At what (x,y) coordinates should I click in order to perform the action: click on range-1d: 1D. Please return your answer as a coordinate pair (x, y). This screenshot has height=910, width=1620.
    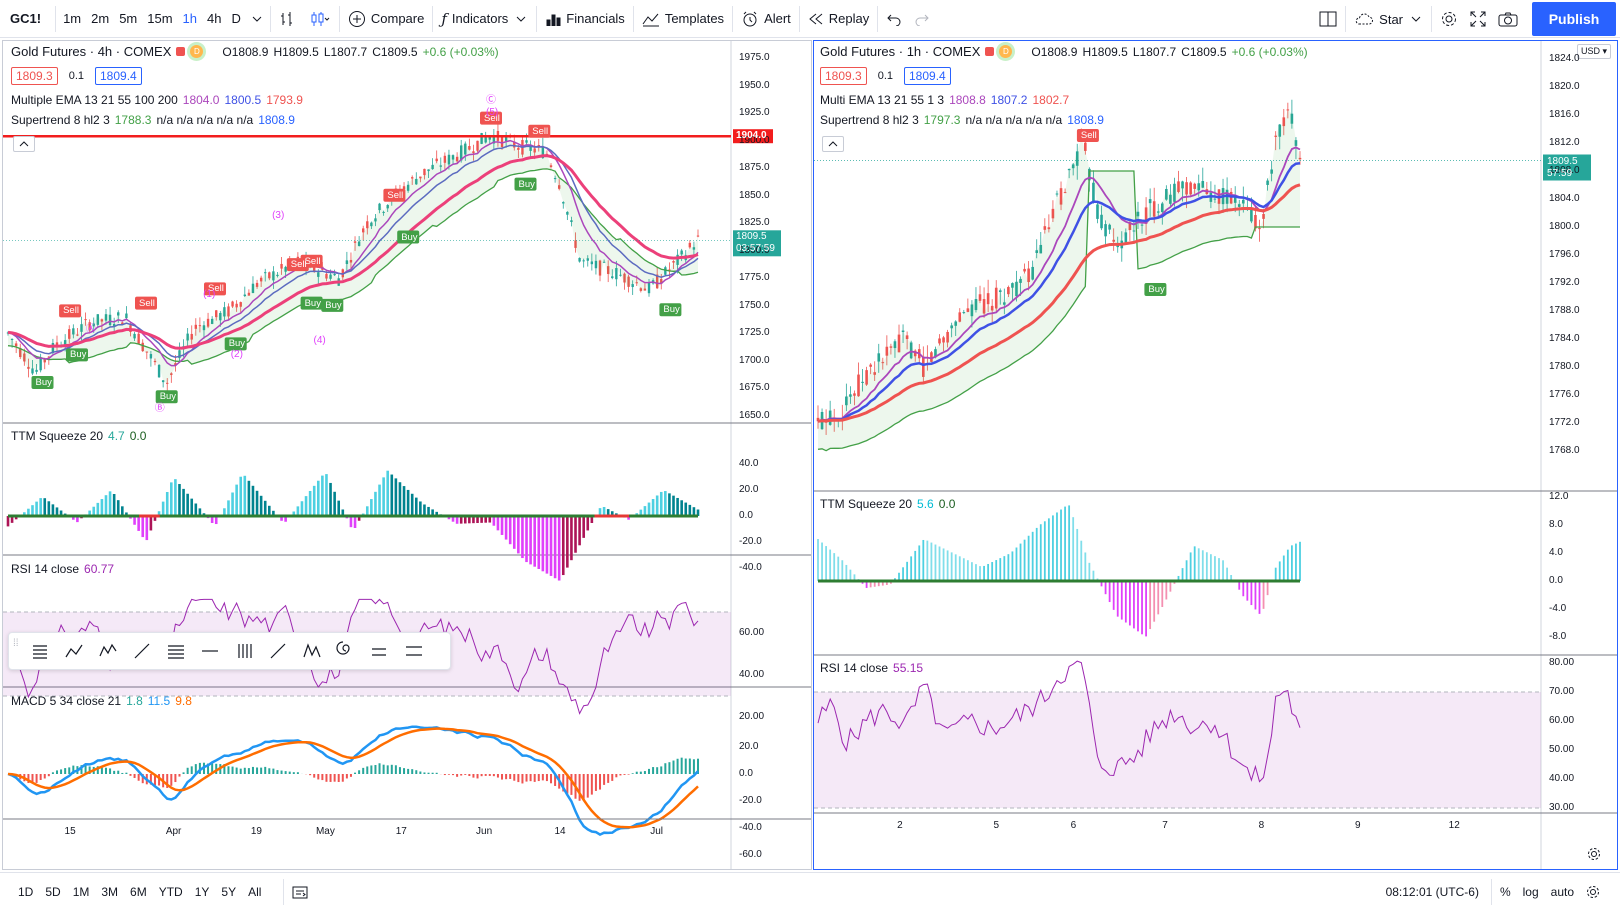
    Looking at the image, I should click on (26, 891).